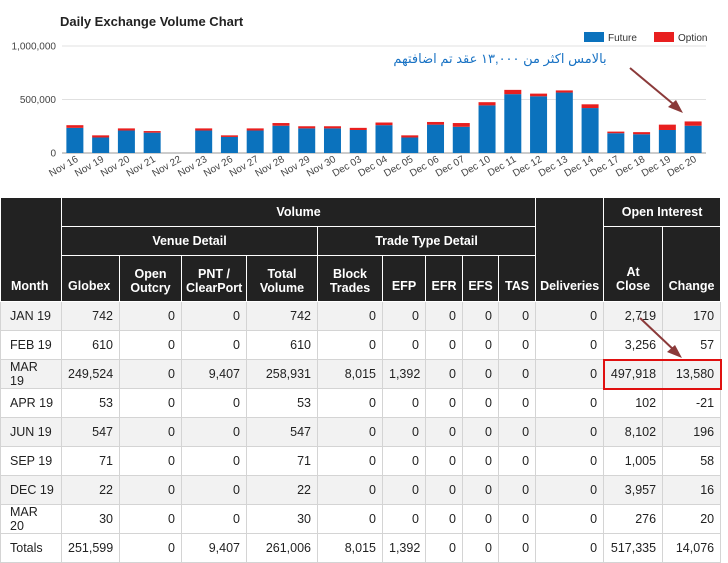 Image resolution: width=728 pixels, height=563 pixels. What do you see at coordinates (90, 374) in the screenshot?
I see `cell-globex: 249,524` at bounding box center [90, 374].